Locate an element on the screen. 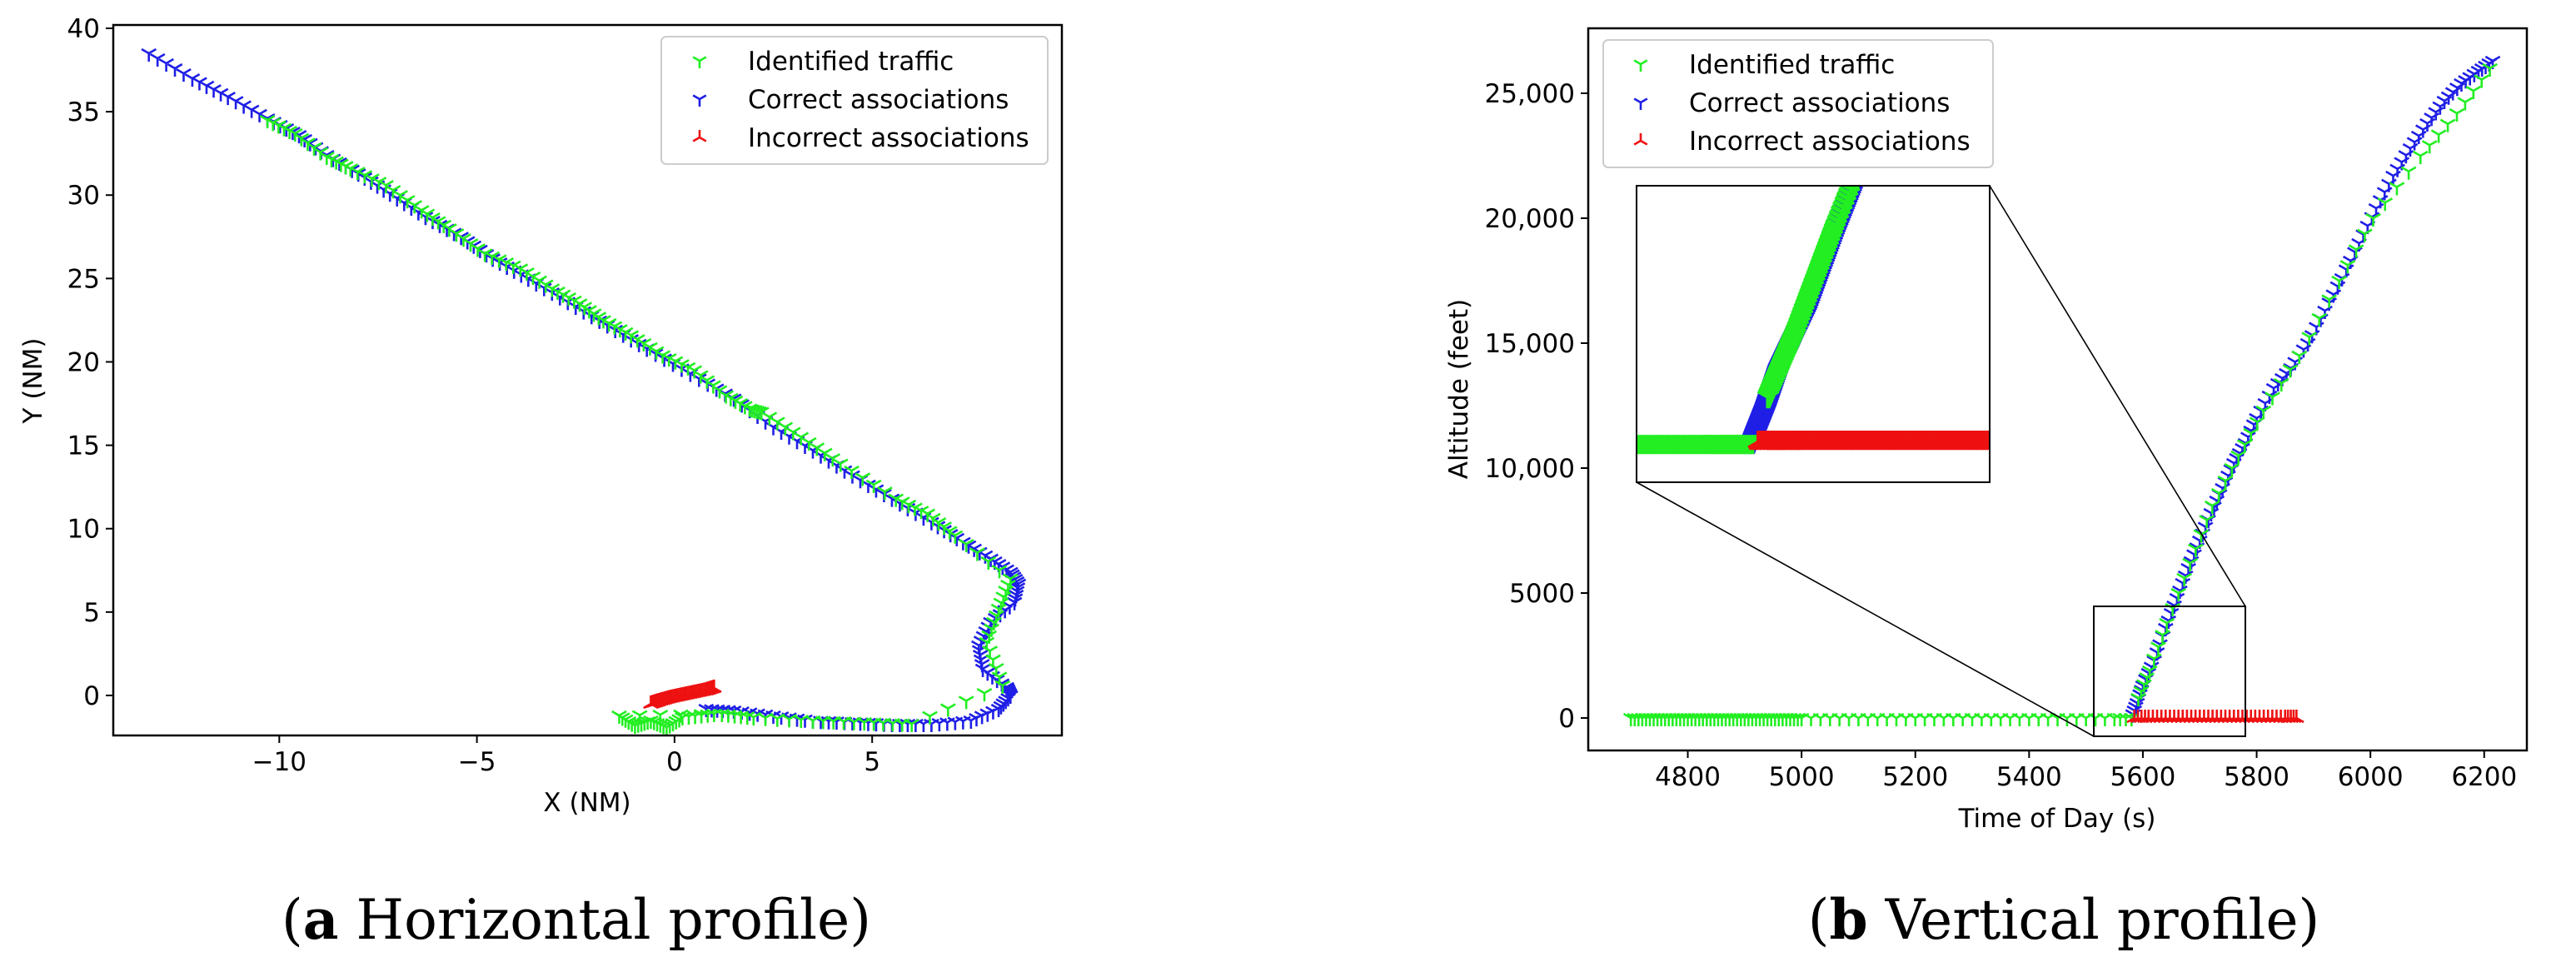 Image resolution: width=2576 pixels, height=977 pixels. panel-b-y-tick-label: 25,000 is located at coordinates (1530, 94).